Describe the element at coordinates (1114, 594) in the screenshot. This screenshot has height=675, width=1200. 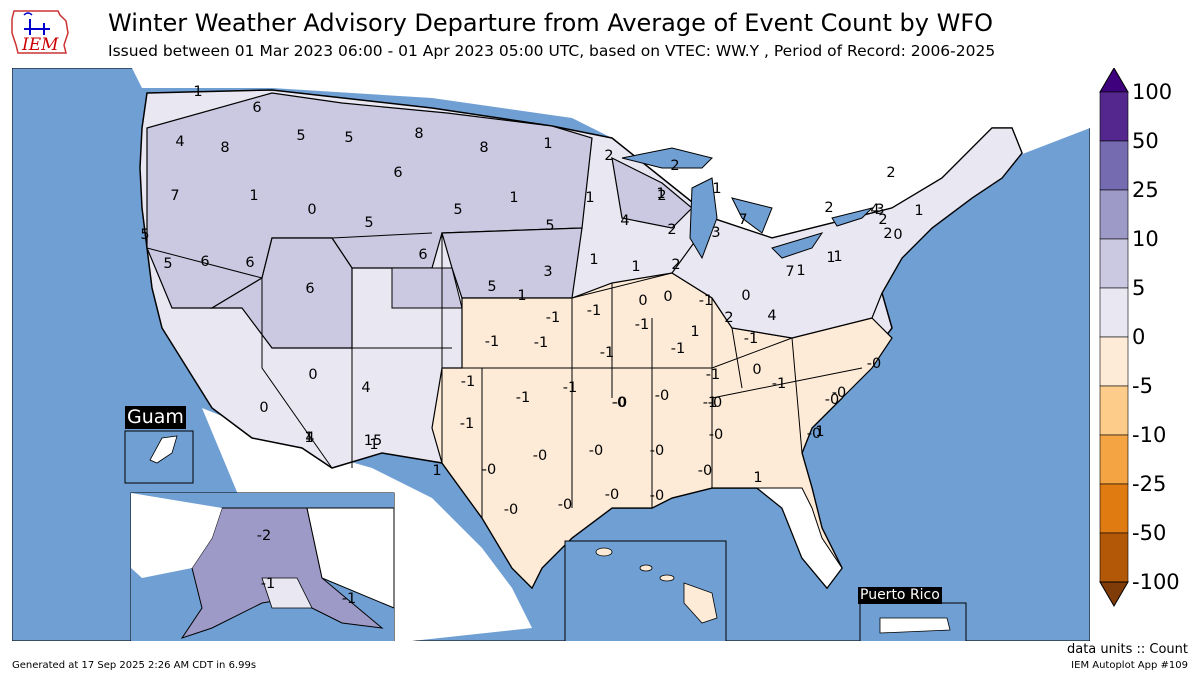
I see `colorbar-extend-low` at that location.